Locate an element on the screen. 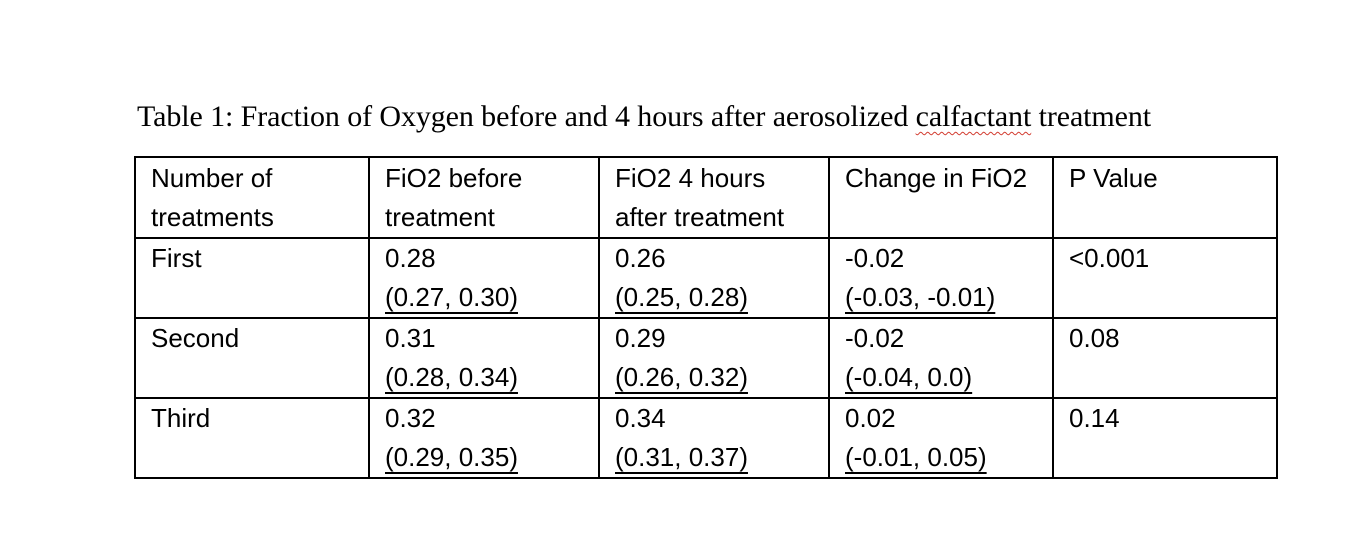  change-cell: -0.02 (-0.03, -0.01) is located at coordinates (941, 278).